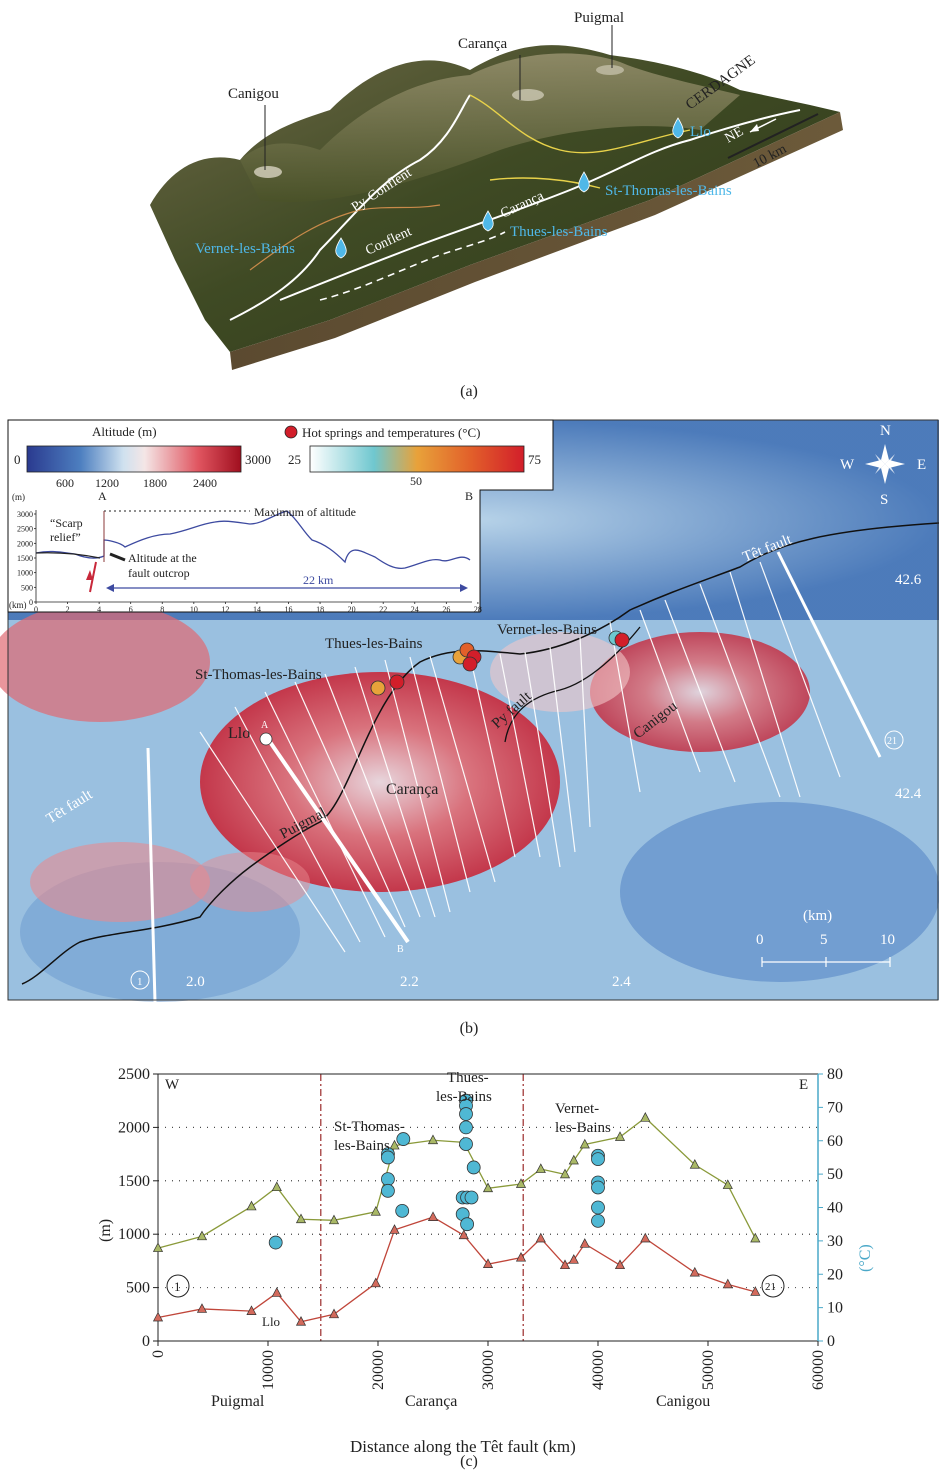 The height and width of the screenshot is (1477, 939). I want to click on peak-label-canigou: Canigou, so click(253, 94).